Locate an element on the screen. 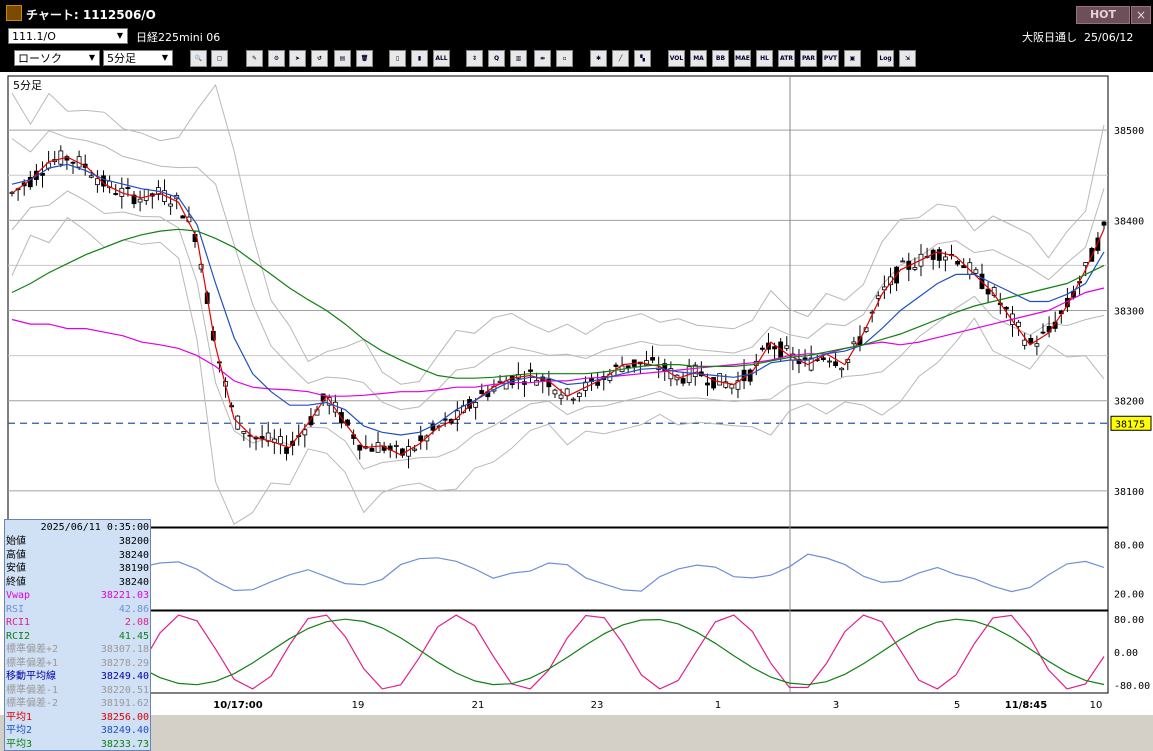 Image resolution: width=1153 pixels, height=751 pixels. toolbar-brush-button: ╱ is located at coordinates (620, 58).